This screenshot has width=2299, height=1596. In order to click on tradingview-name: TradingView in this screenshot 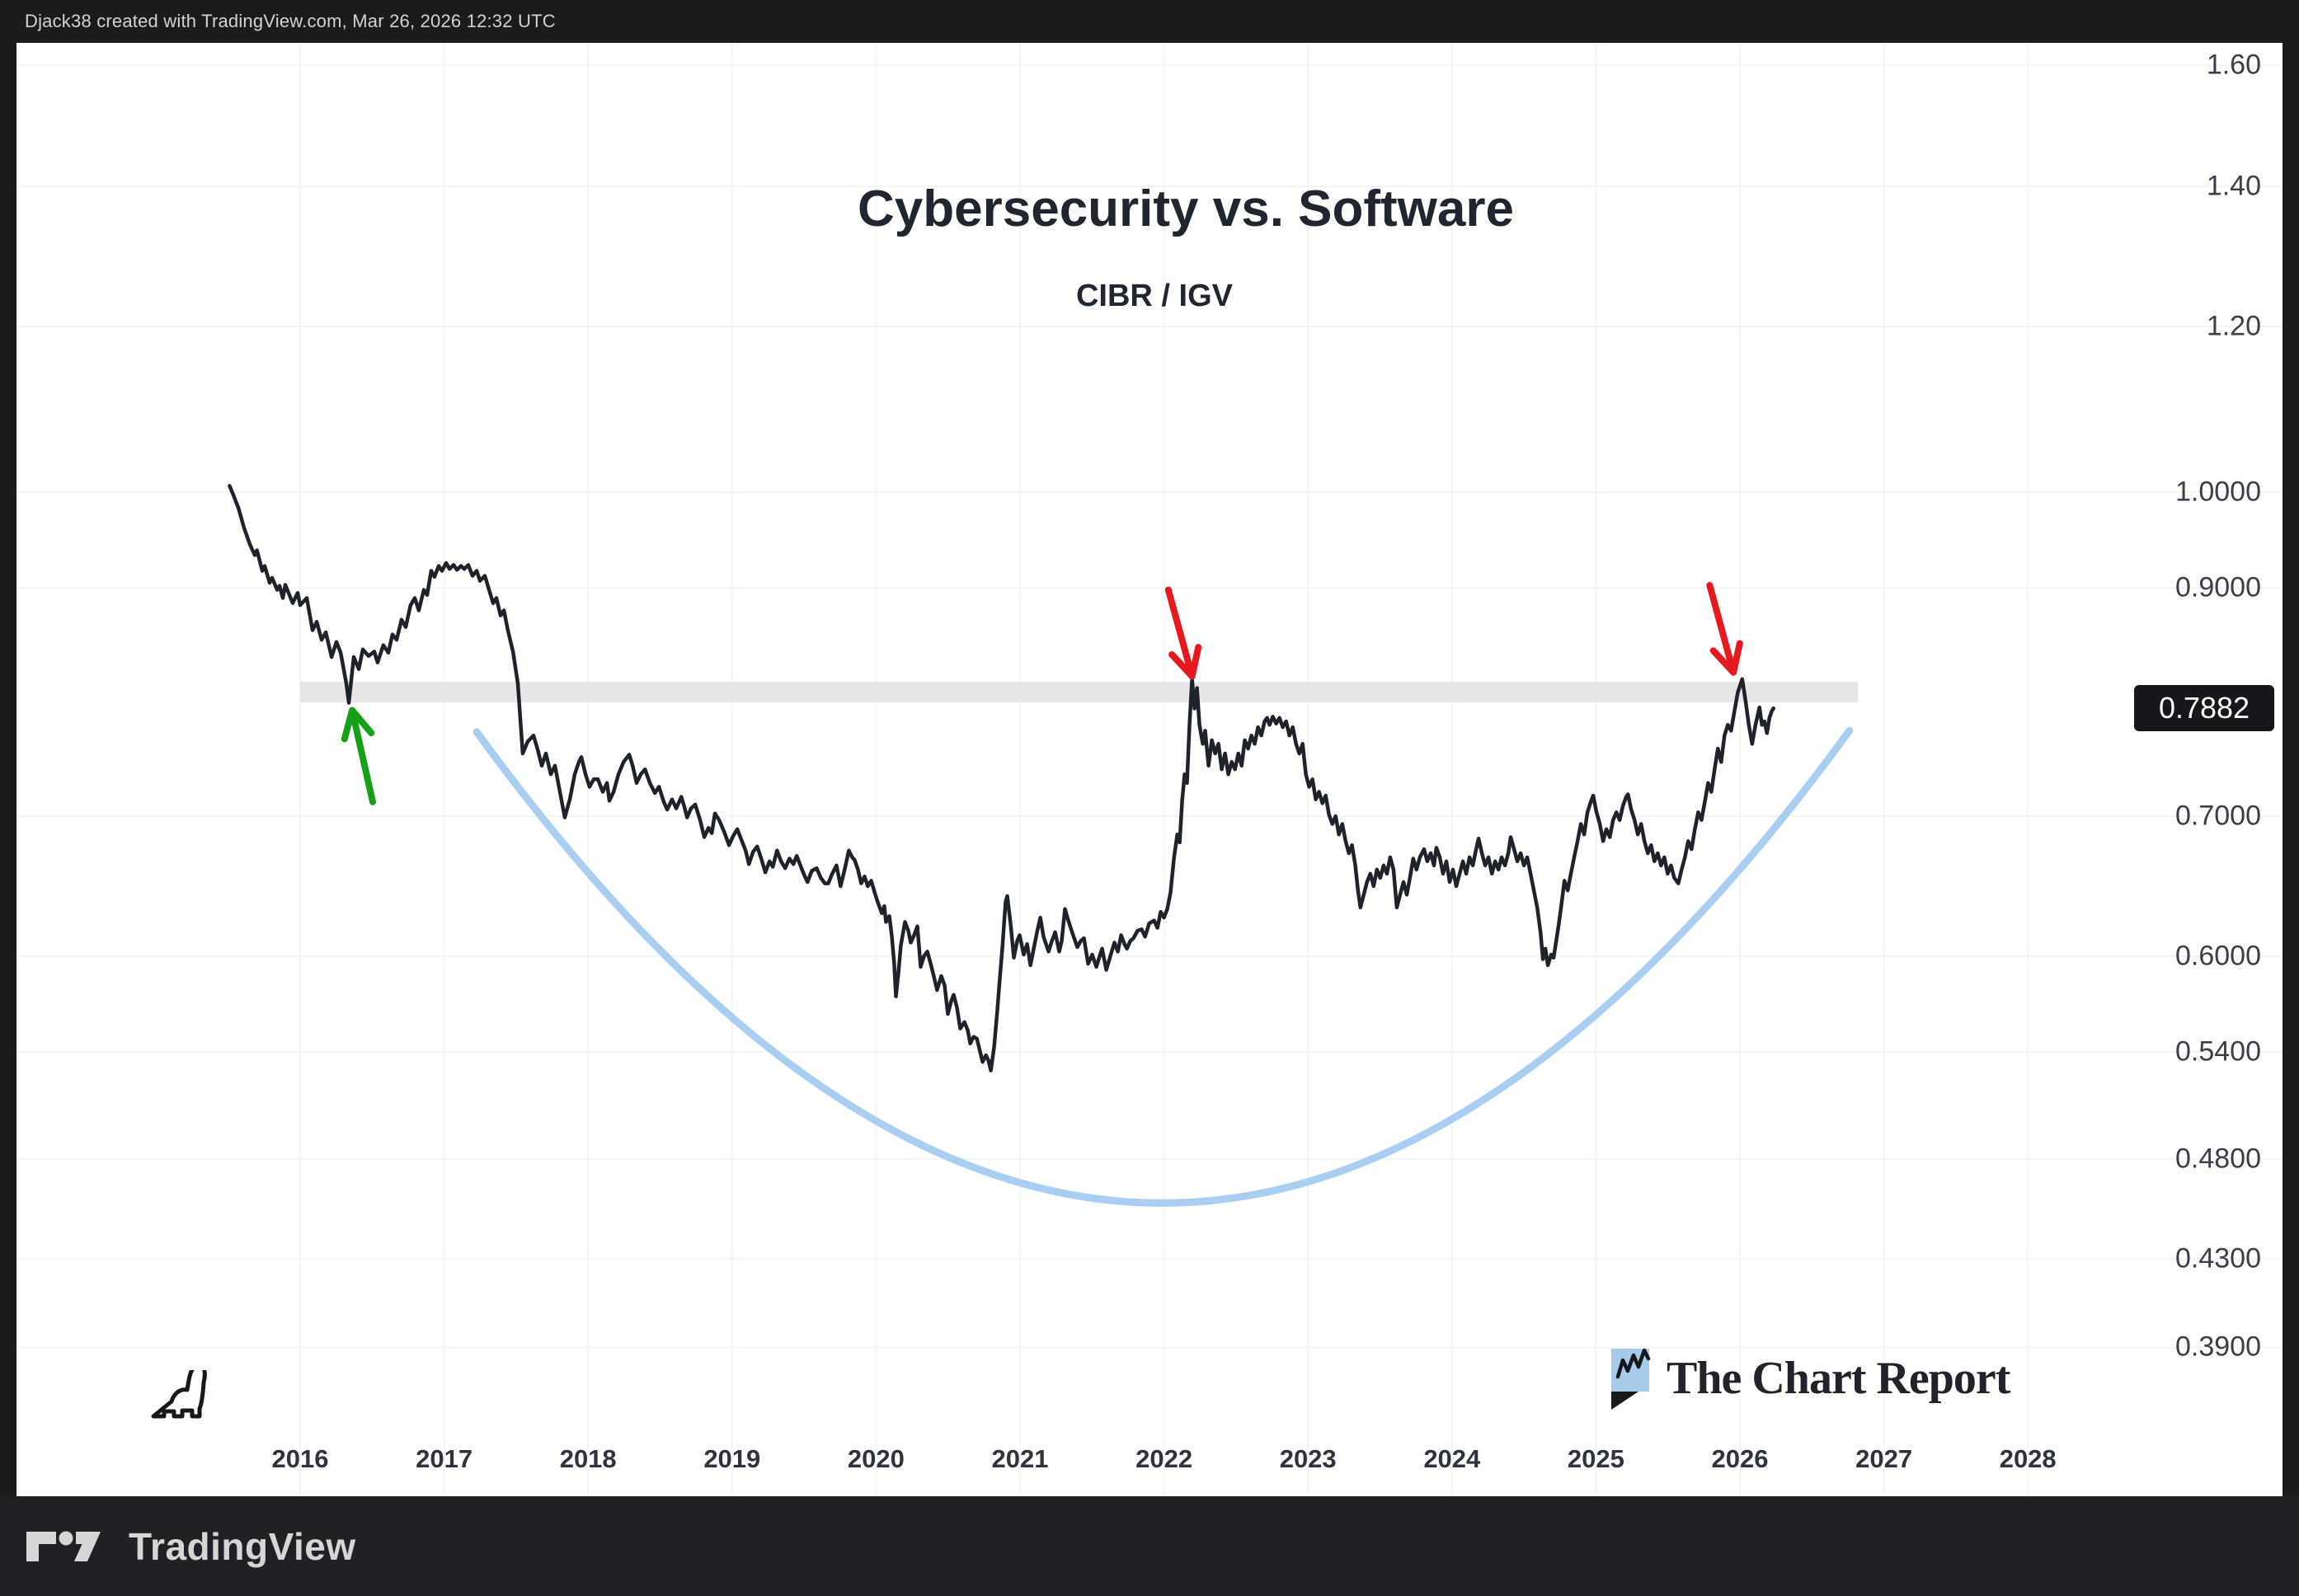, I will do `click(242, 1546)`.